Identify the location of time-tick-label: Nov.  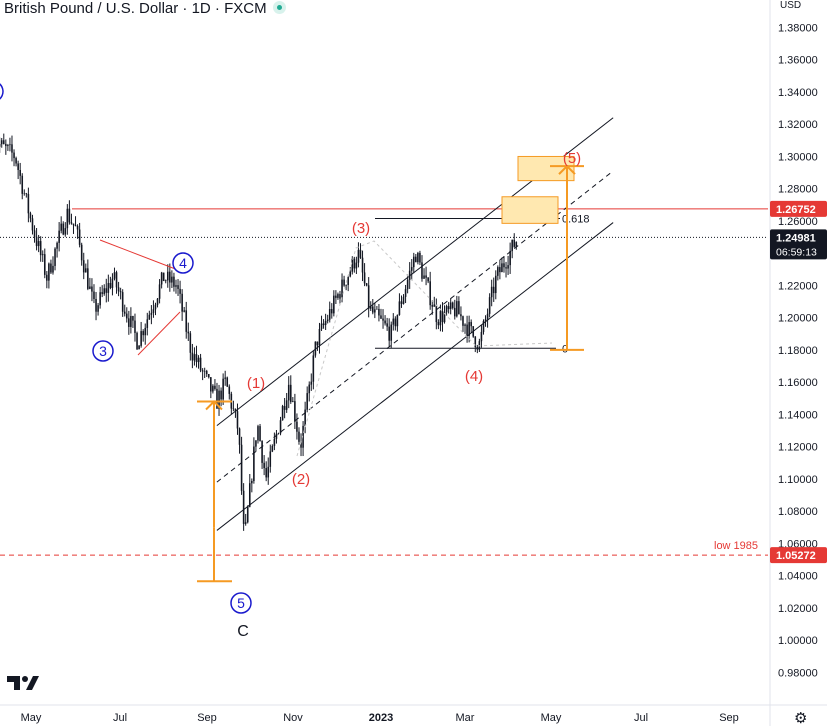
(293, 718).